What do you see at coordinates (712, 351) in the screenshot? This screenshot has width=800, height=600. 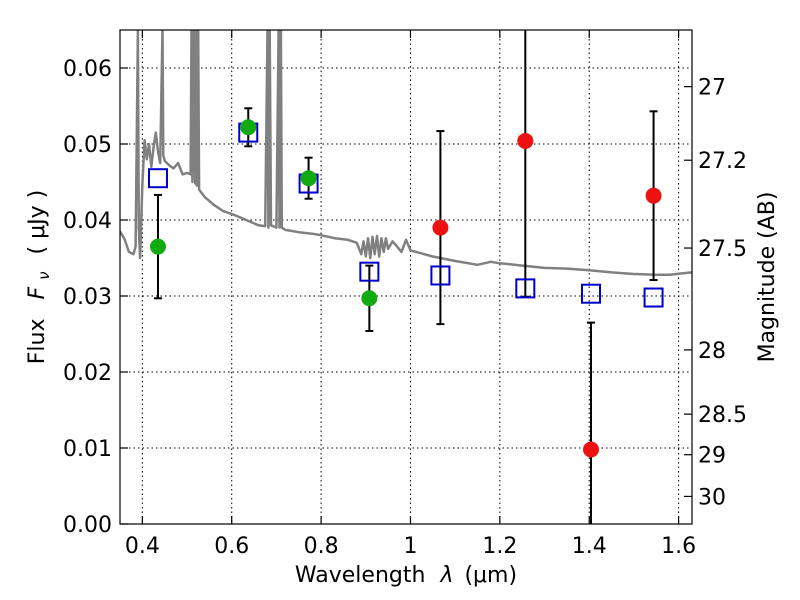 I see `right-axis-tick-label: 28` at bounding box center [712, 351].